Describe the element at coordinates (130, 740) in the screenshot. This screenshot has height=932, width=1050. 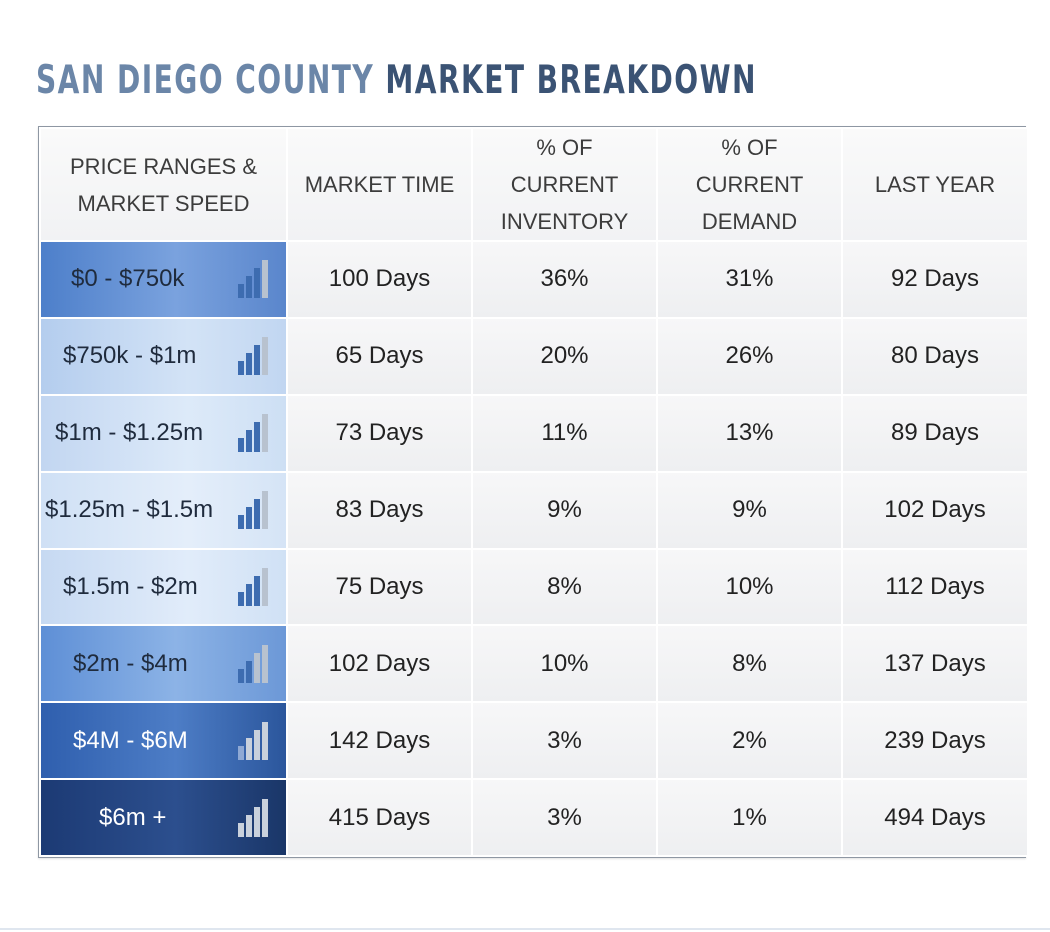
I see `price-range-label: $4M - $6M` at that location.